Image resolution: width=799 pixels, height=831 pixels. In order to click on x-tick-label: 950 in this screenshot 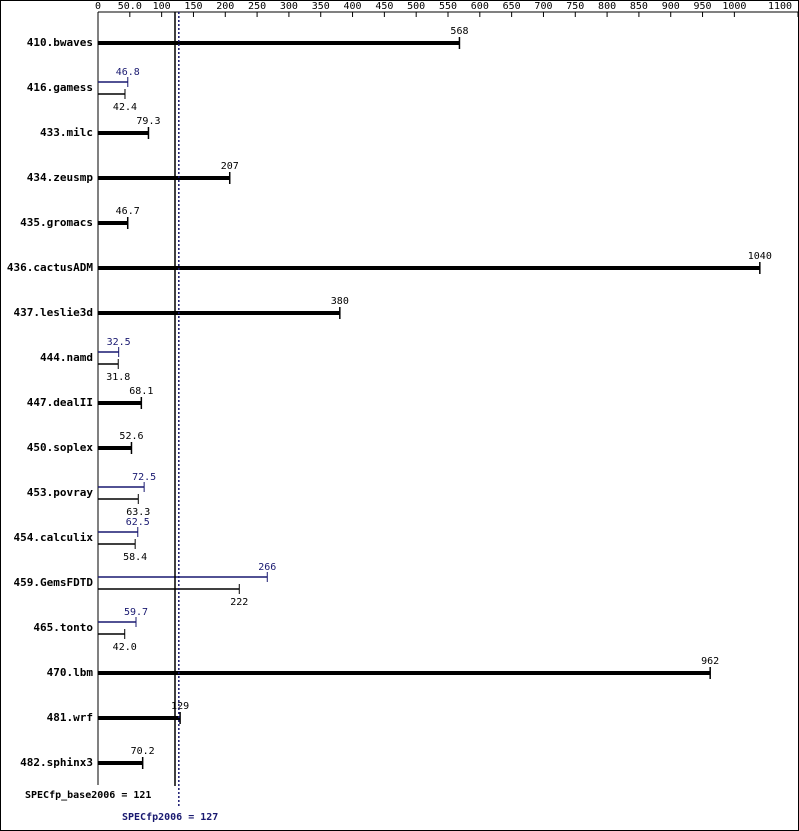, I will do `click(703, 6)`.